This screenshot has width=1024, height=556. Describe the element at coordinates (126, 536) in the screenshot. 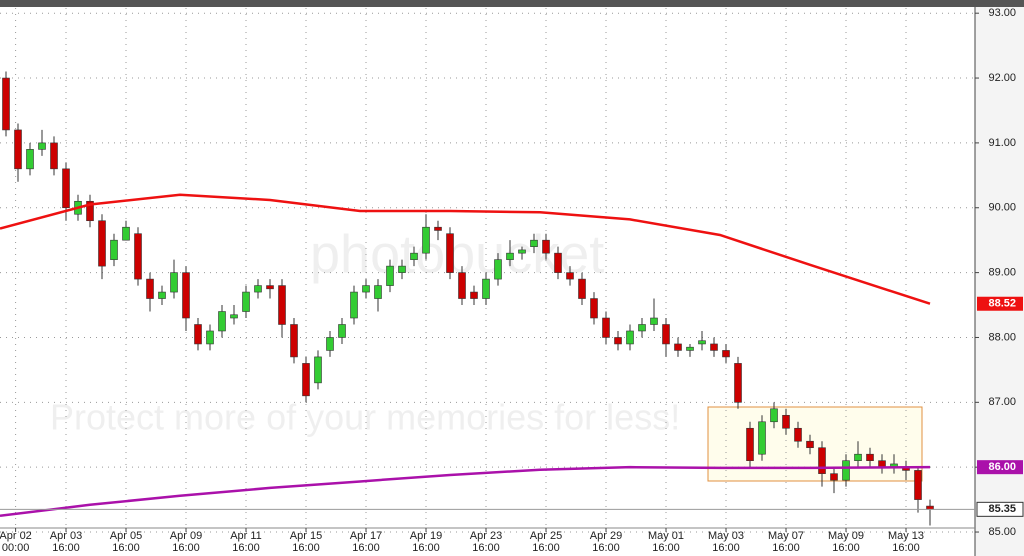

I see `x-tick-label: Apr 05` at that location.